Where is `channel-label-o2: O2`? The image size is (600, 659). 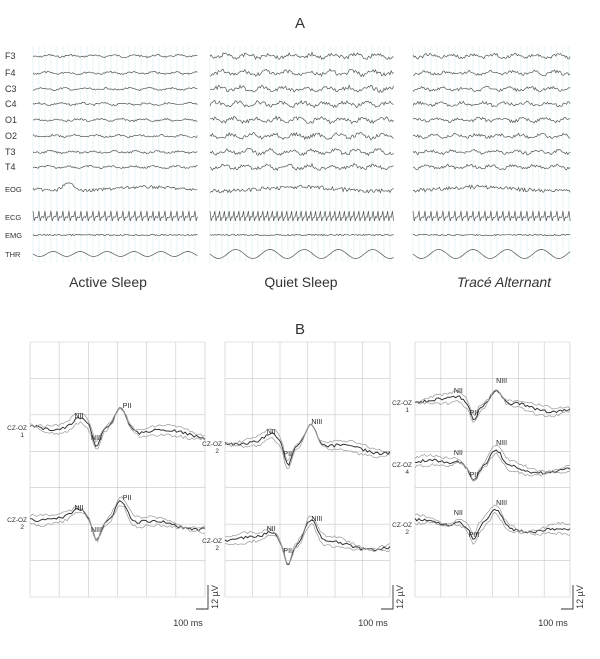 channel-label-o2: O2 is located at coordinates (11, 136).